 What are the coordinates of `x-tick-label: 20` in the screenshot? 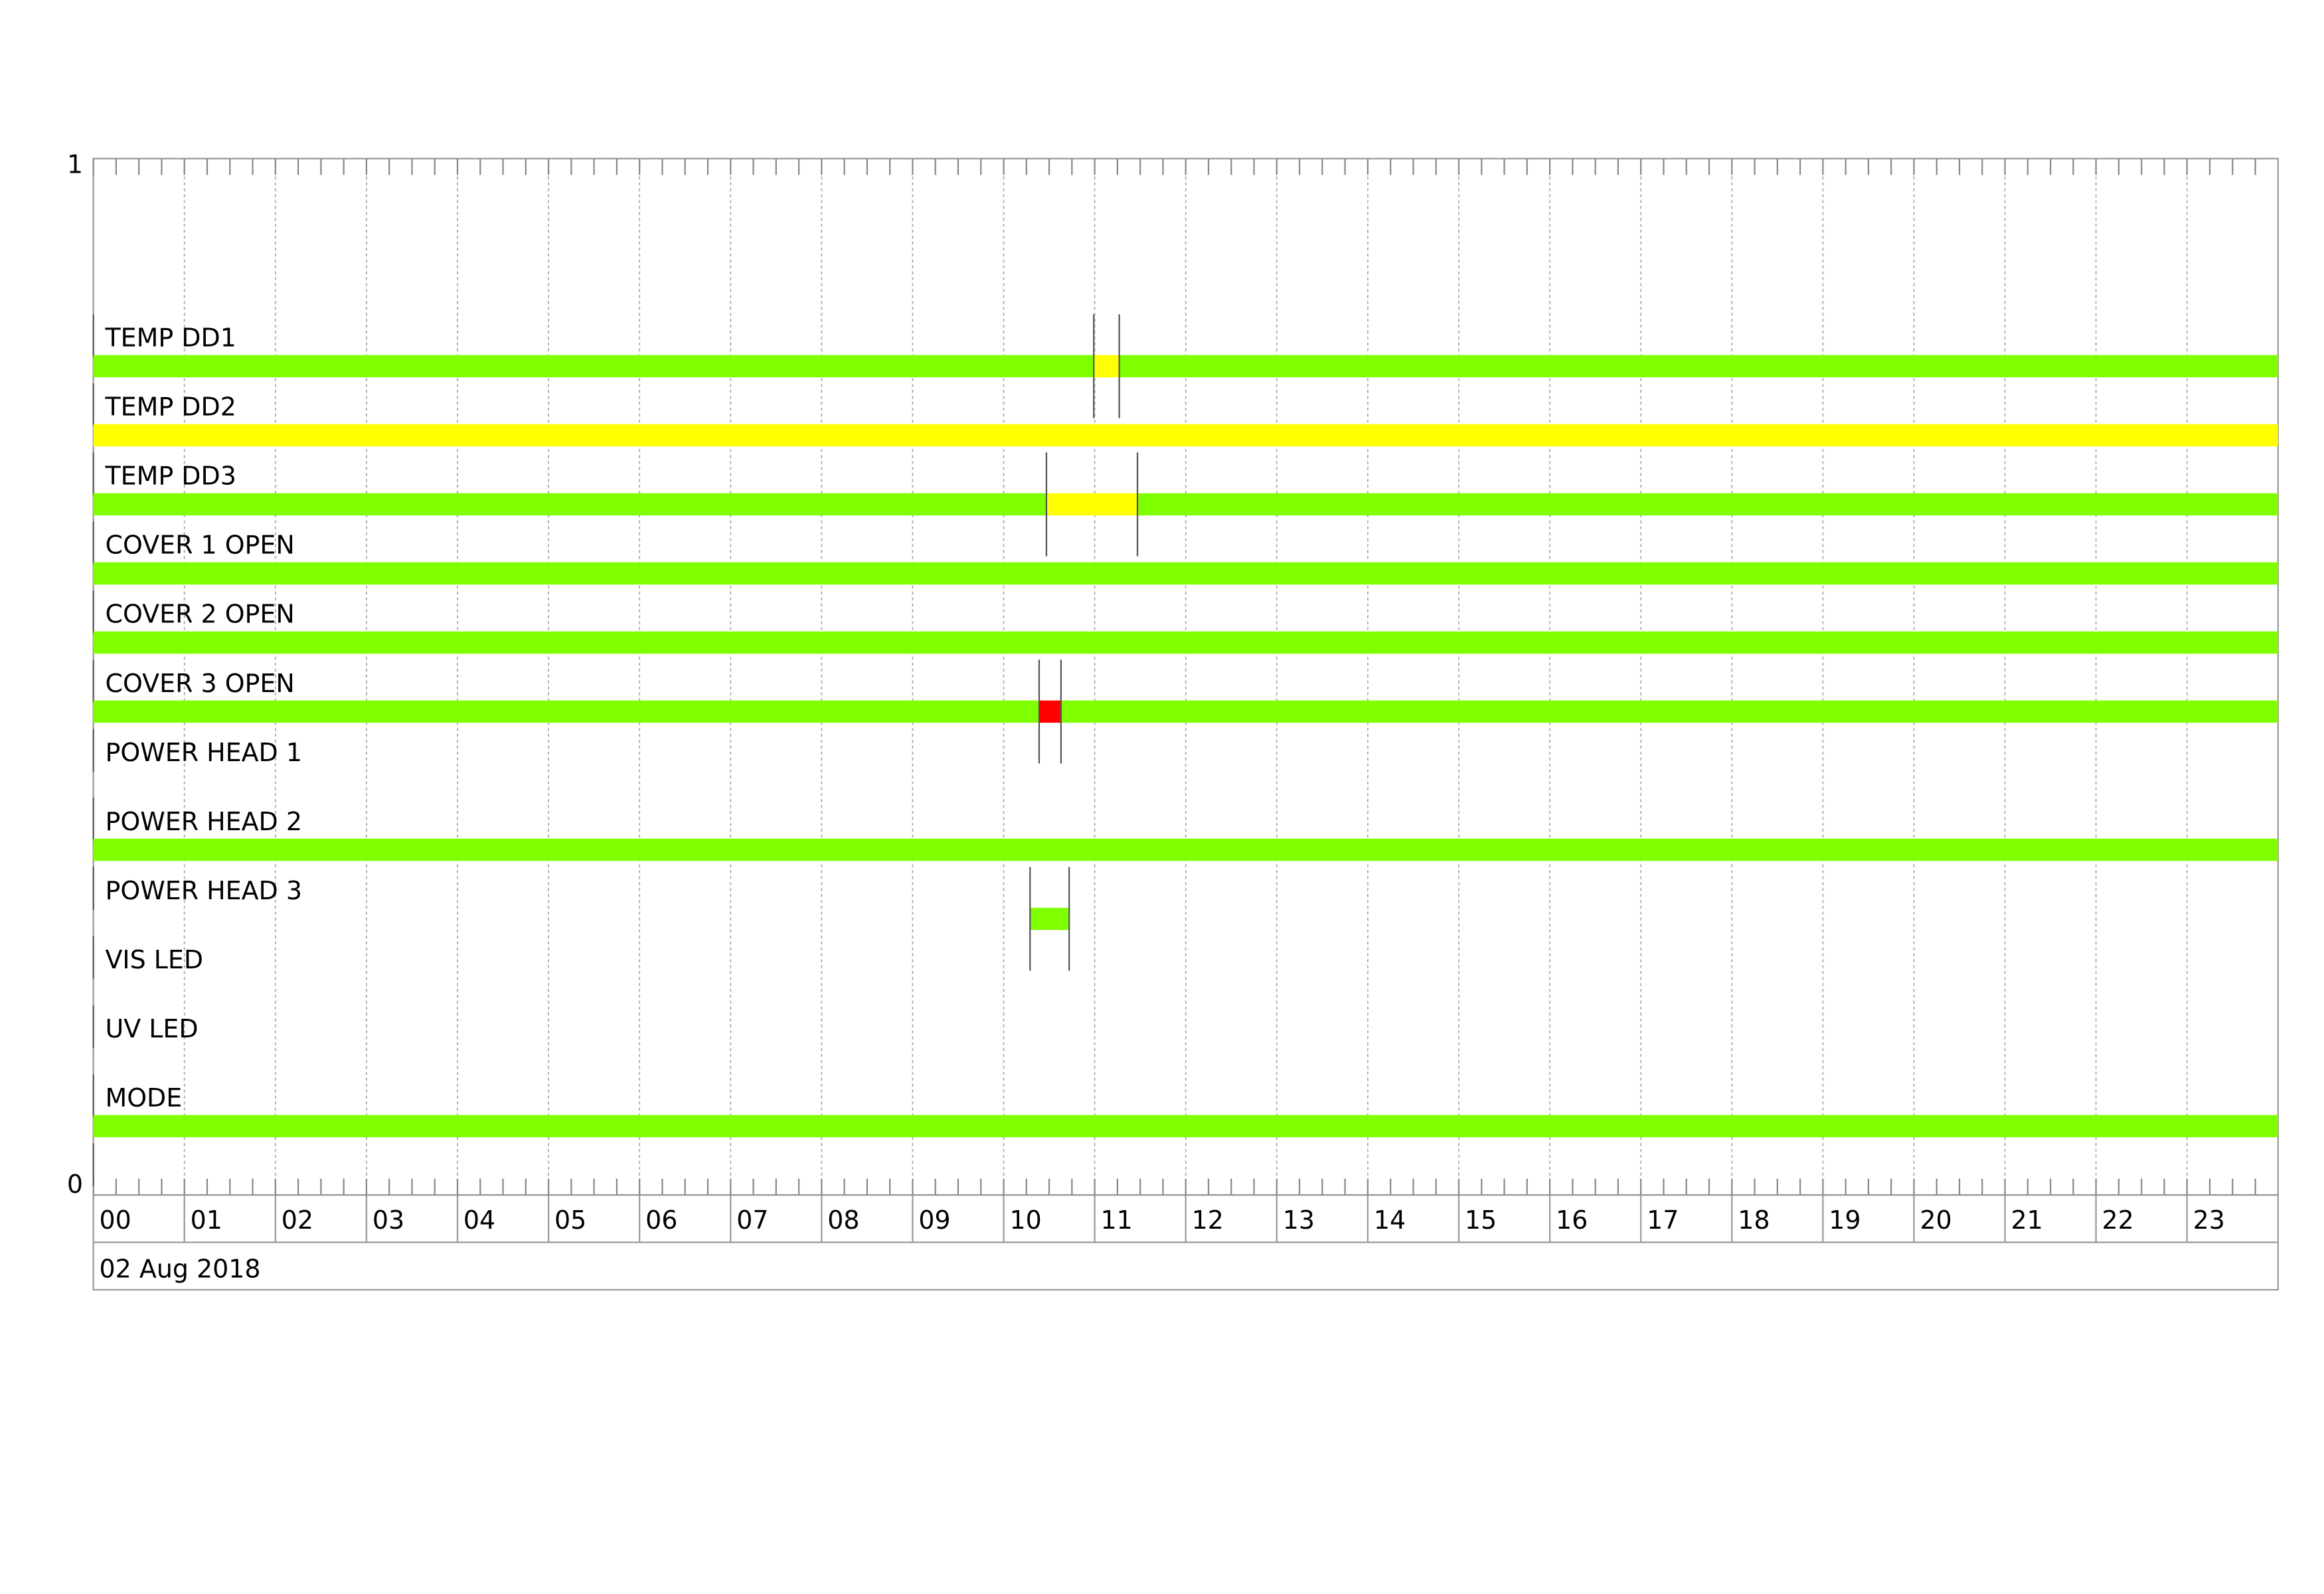 It's located at (1936, 1220).